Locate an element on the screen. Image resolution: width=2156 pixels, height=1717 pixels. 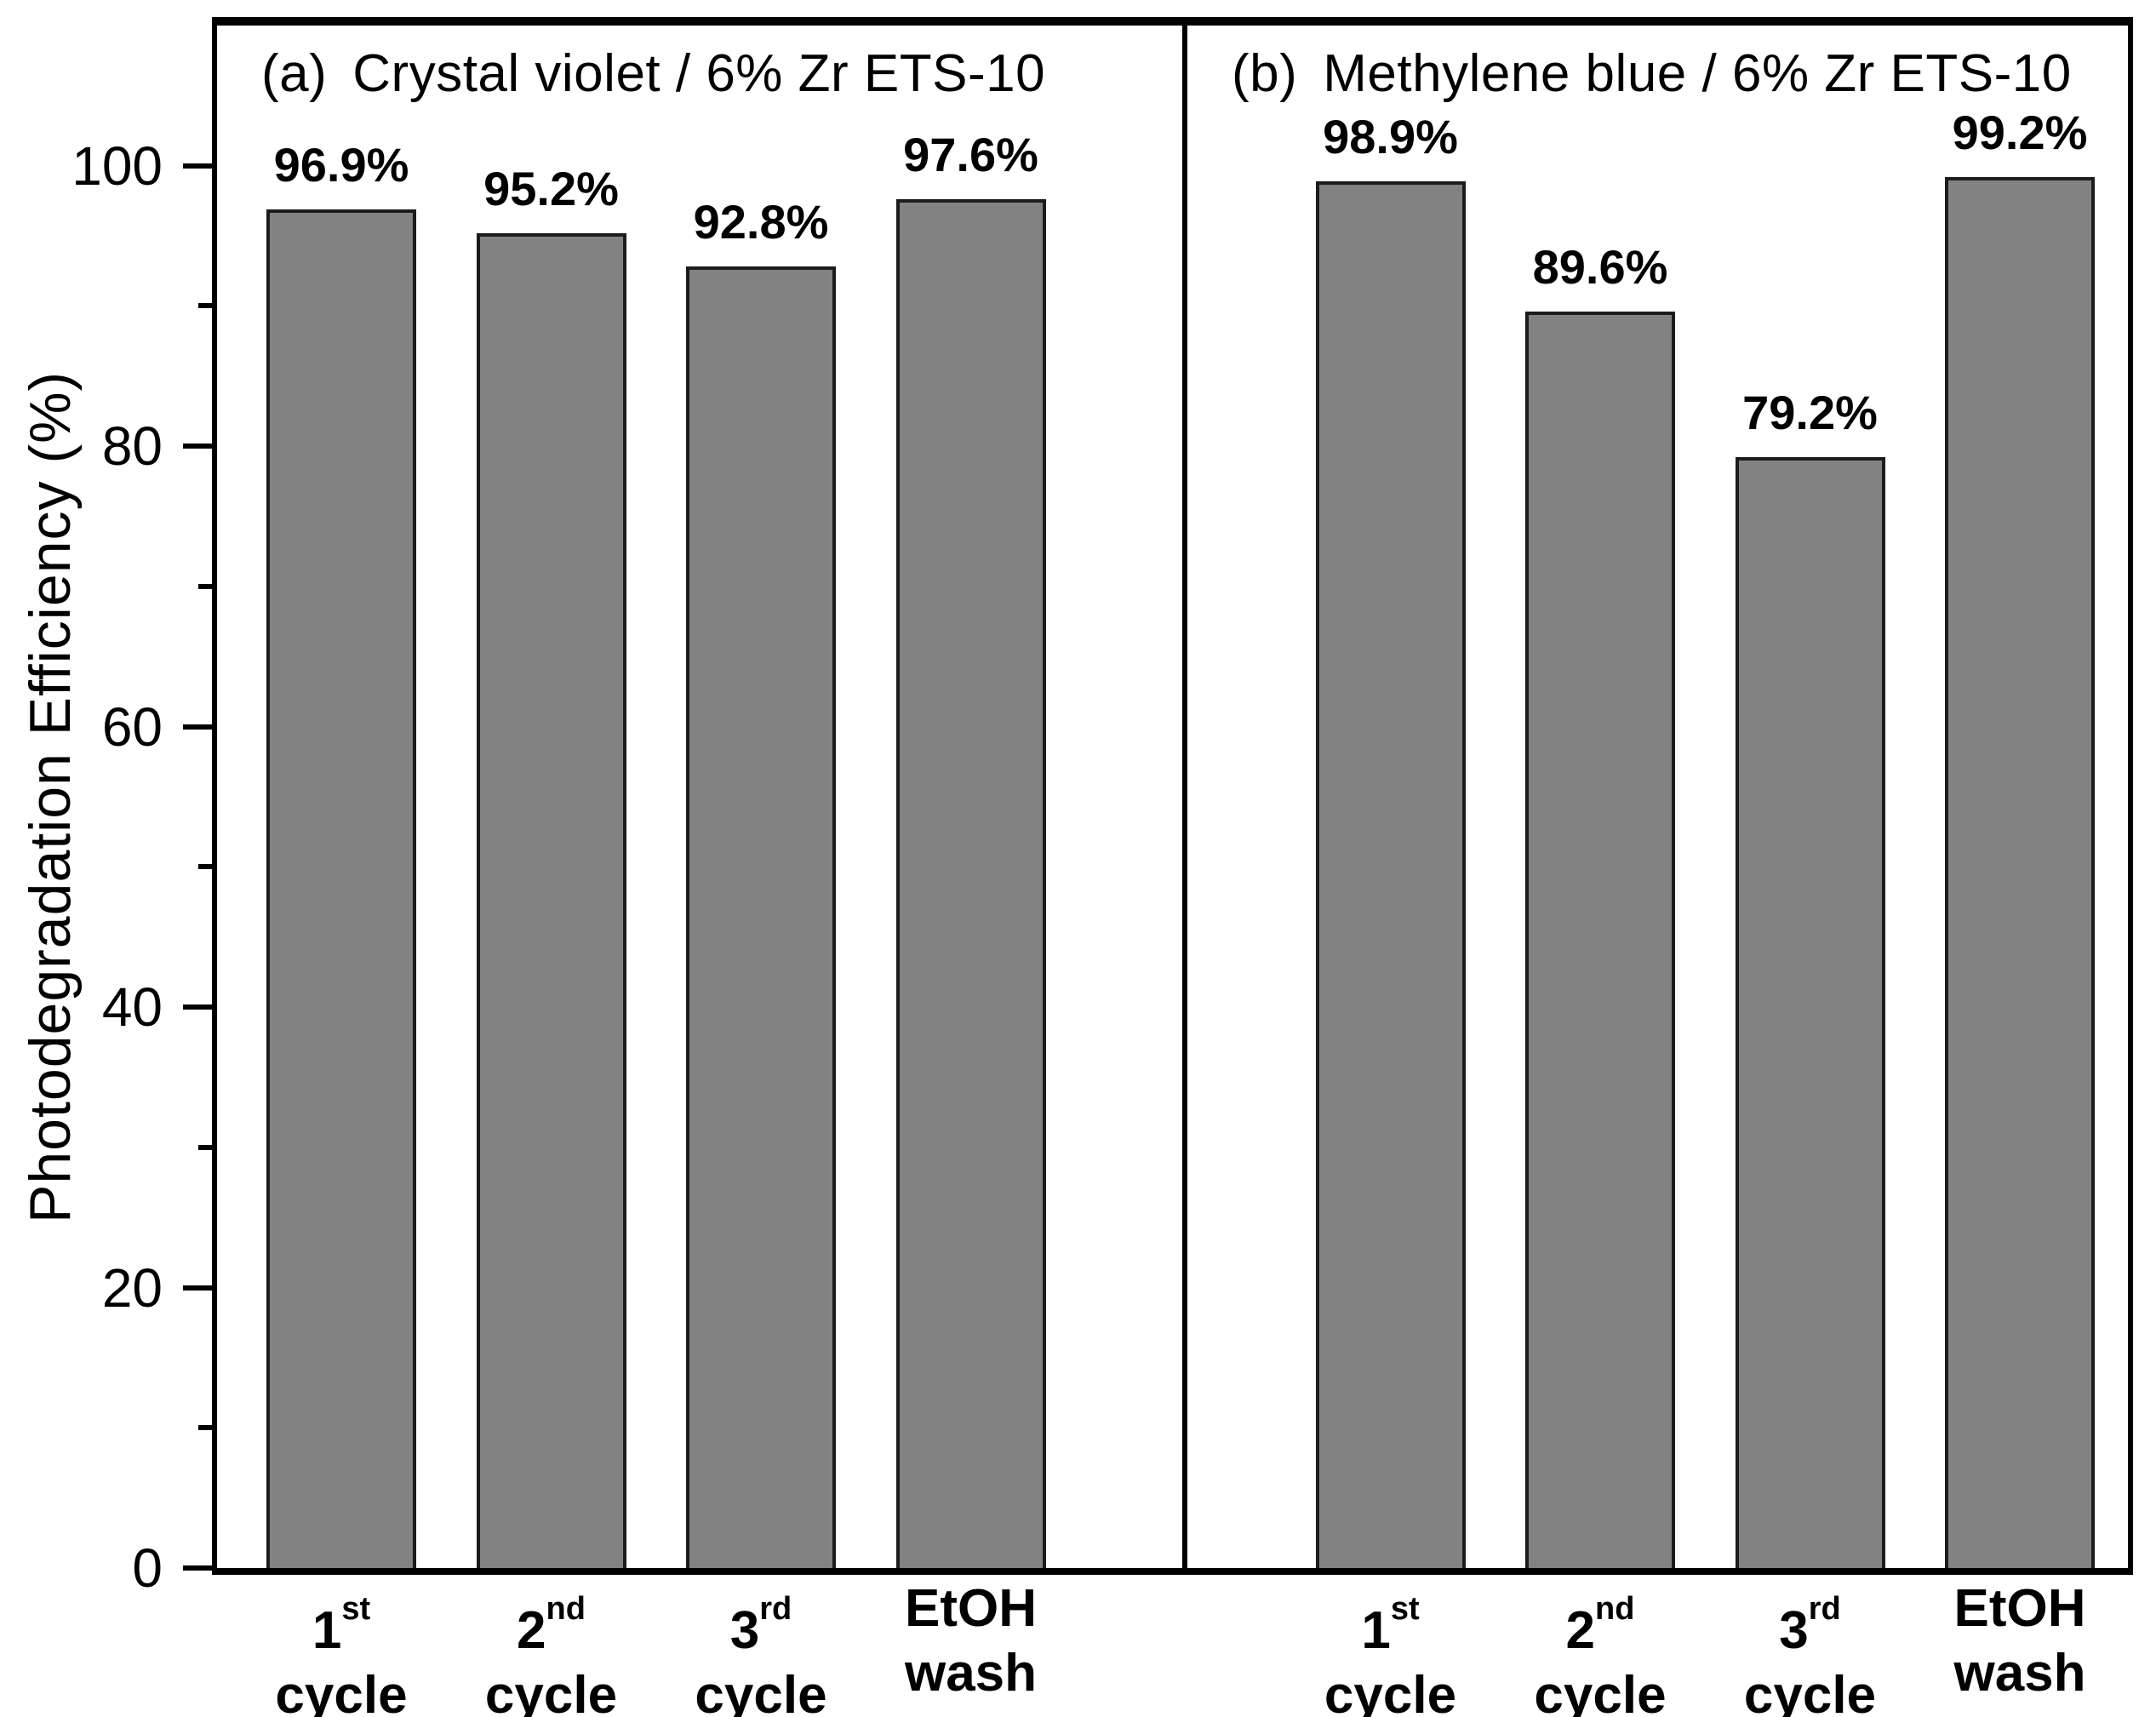
y-axis-tick-label: 40 is located at coordinates (132, 1007).